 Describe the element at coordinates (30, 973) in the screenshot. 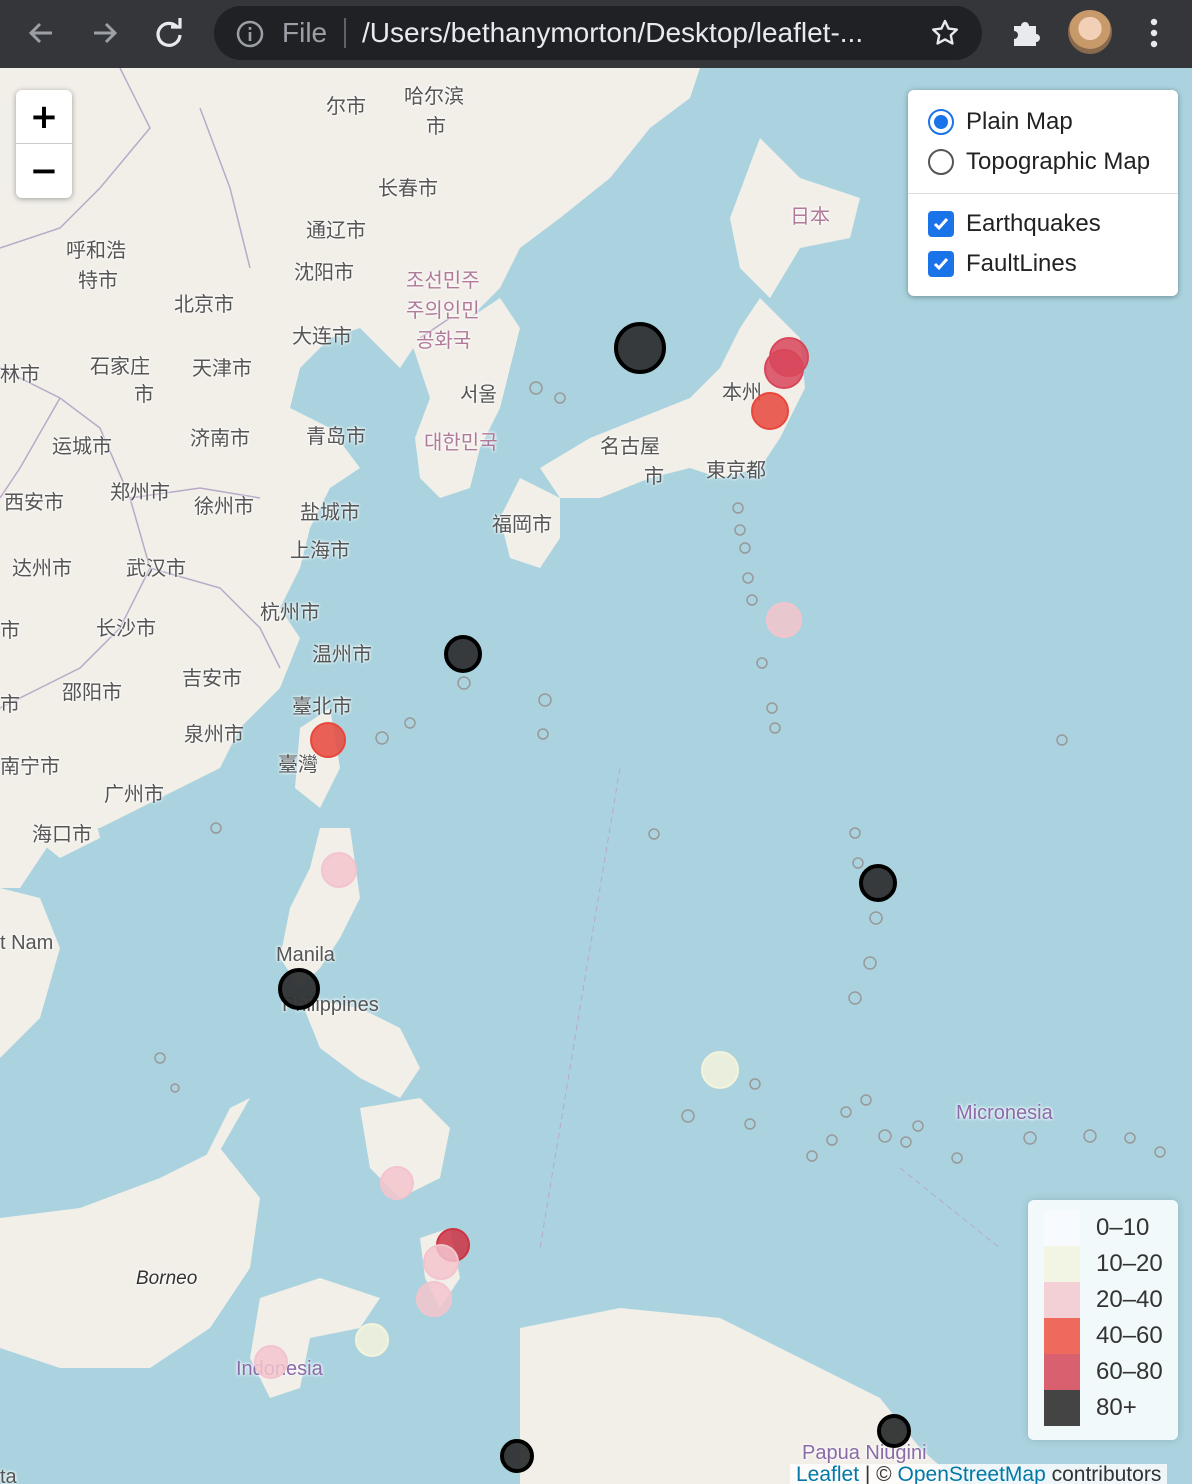

I see `landmass-indochina` at that location.